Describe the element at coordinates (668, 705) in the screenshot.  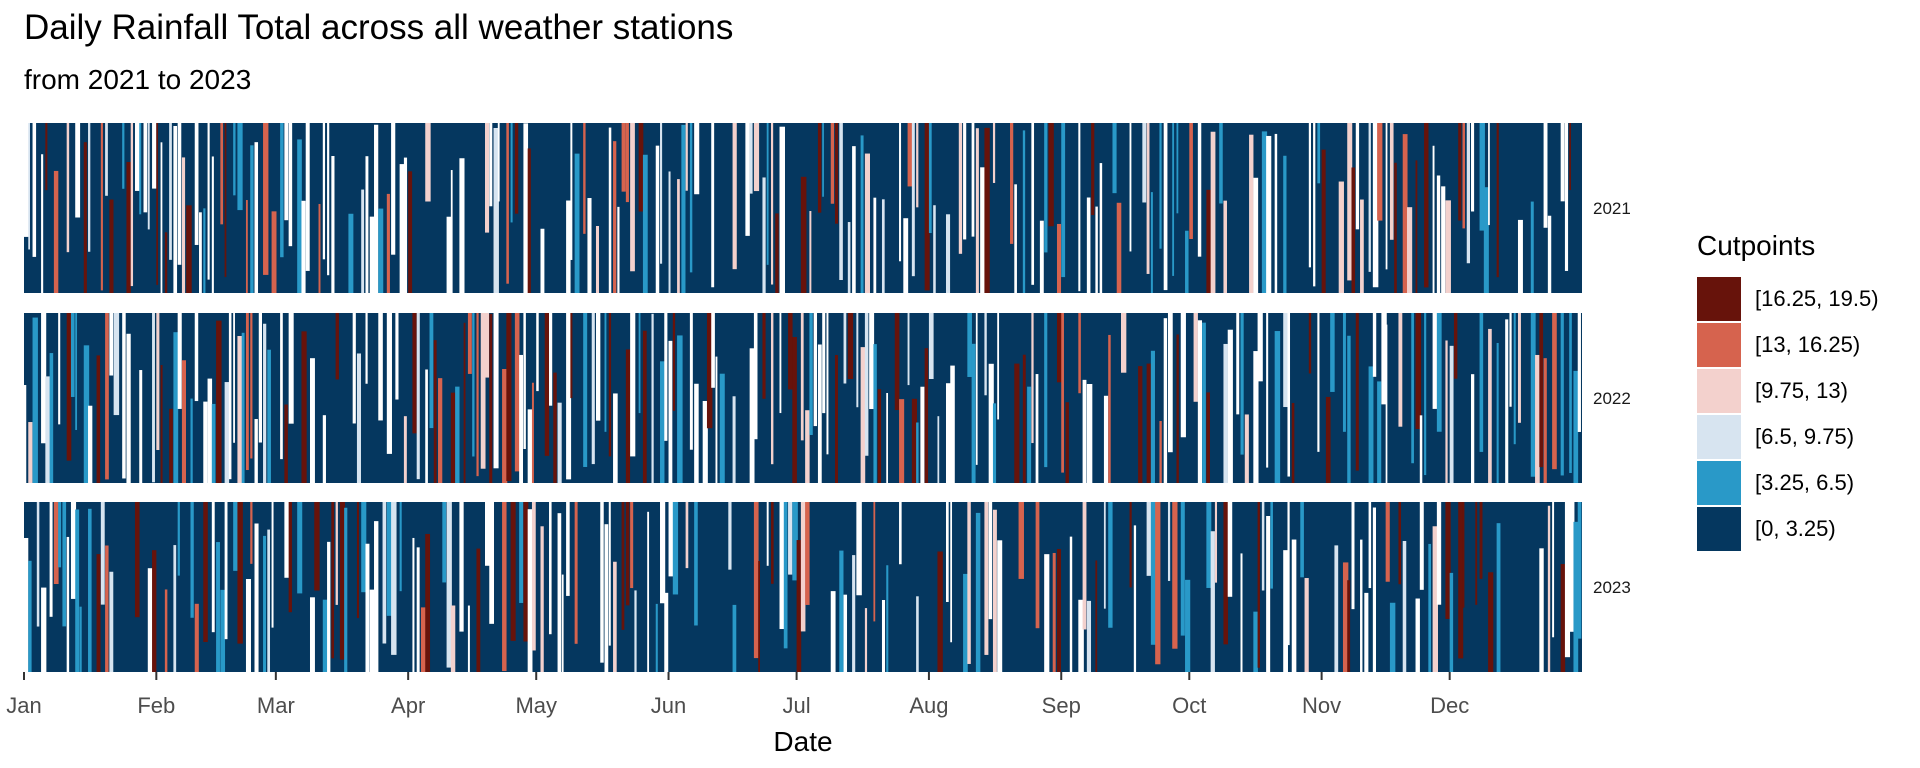
I see `x-tick-label: Jun` at that location.